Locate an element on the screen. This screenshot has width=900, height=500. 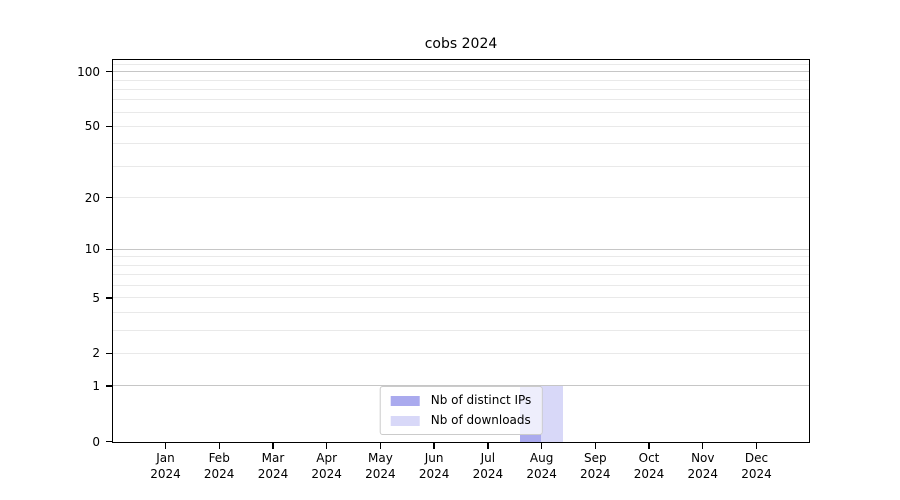
x-tick-mar-2024 is located at coordinates (273, 446).